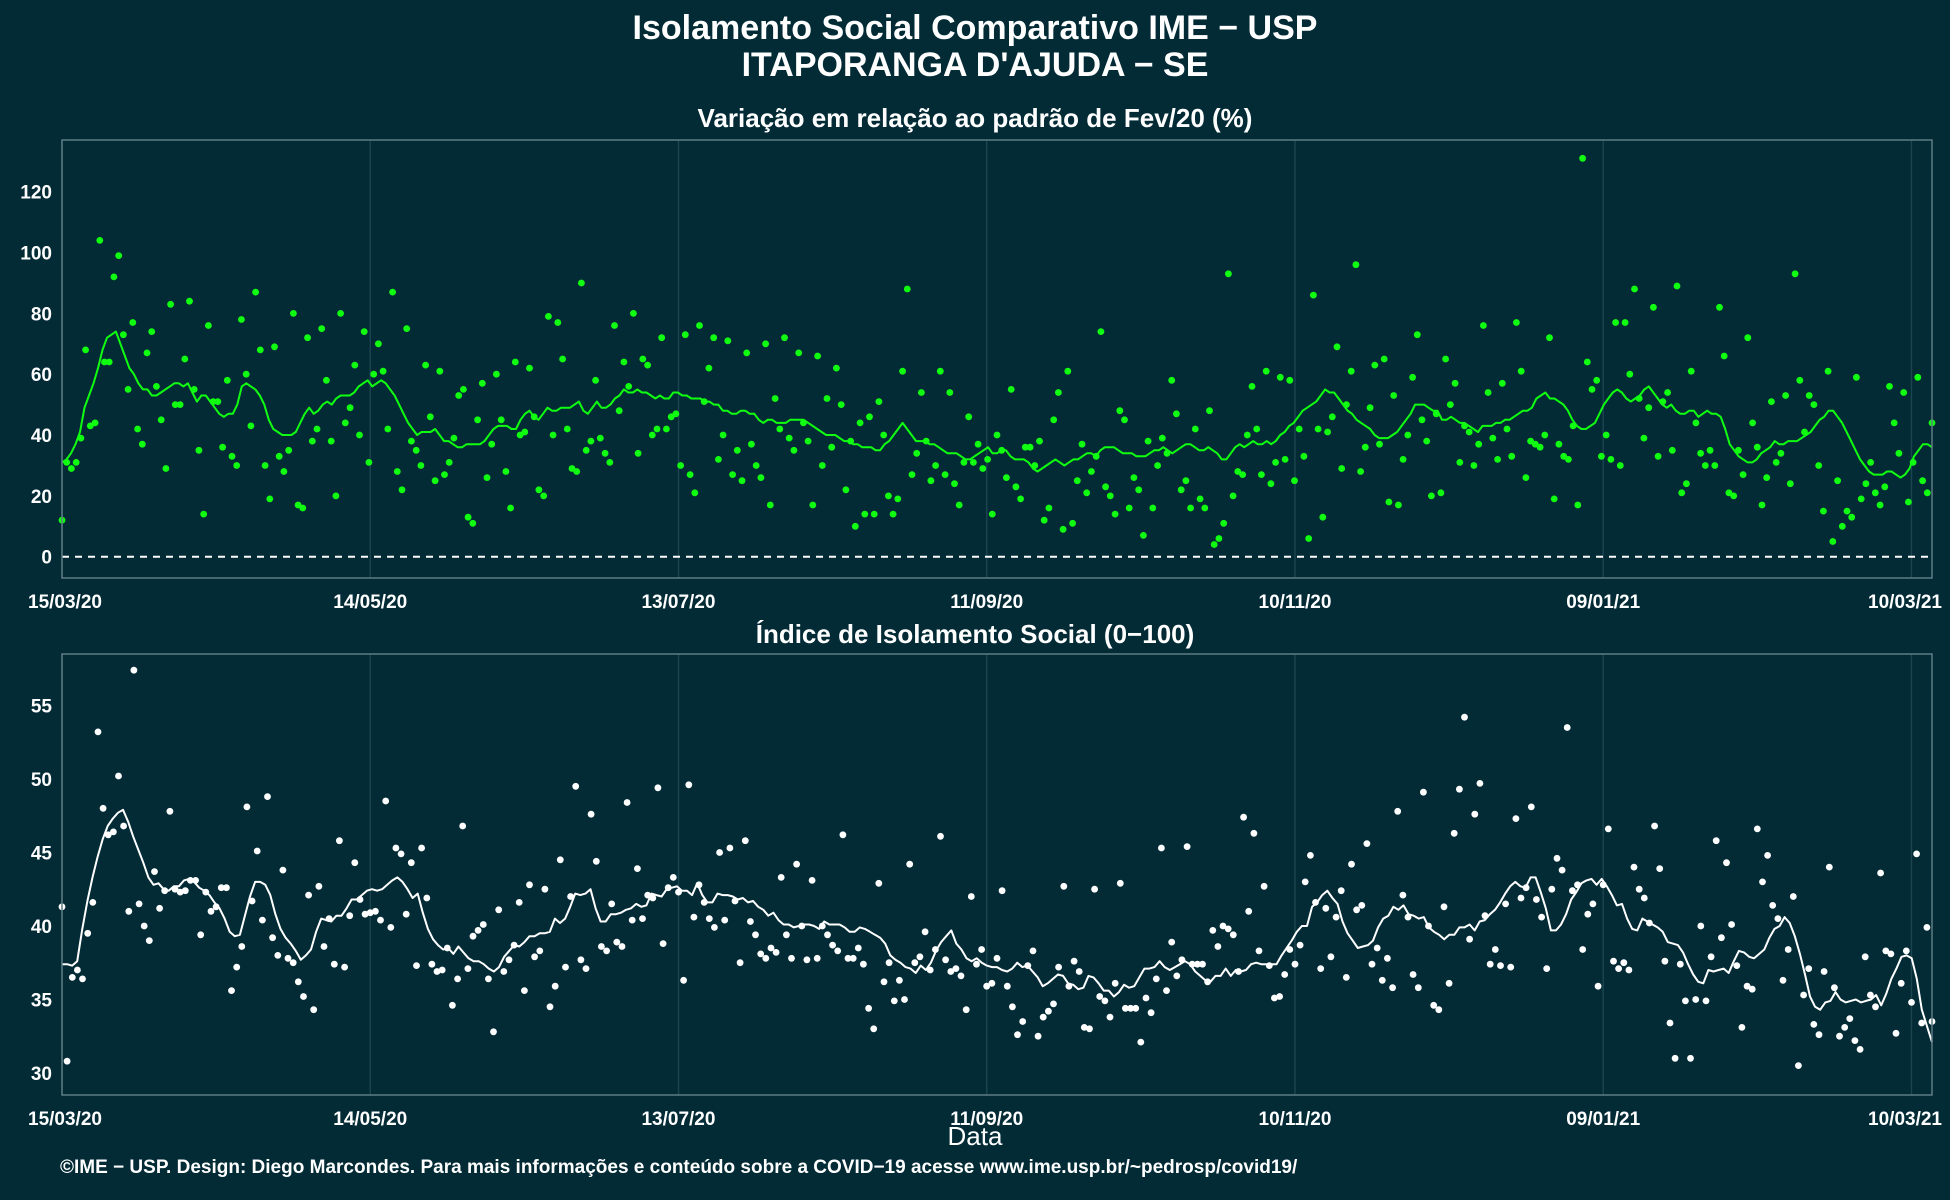 This screenshot has height=1200, width=1950. What do you see at coordinates (41, 1074) in the screenshot?
I see `y-tick-label: 30` at bounding box center [41, 1074].